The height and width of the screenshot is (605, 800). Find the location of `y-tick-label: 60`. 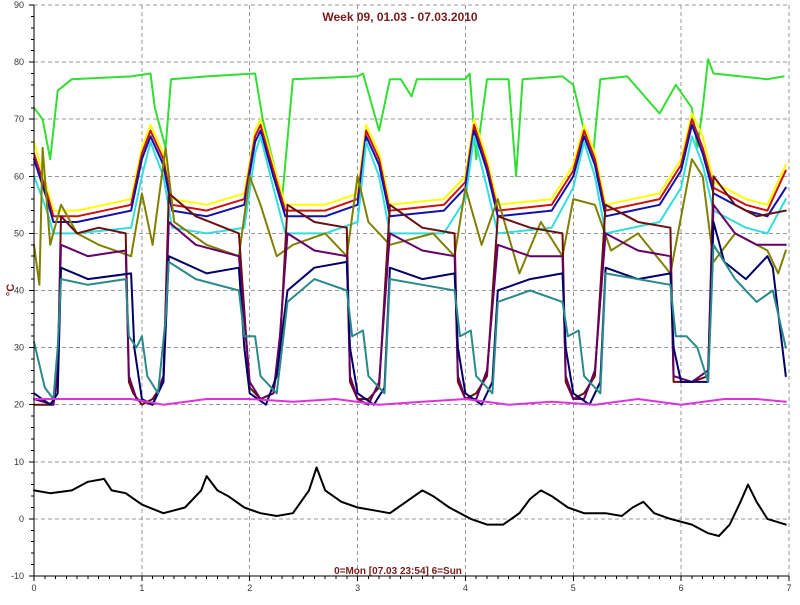

y-tick-label: 60 is located at coordinates (19, 176).